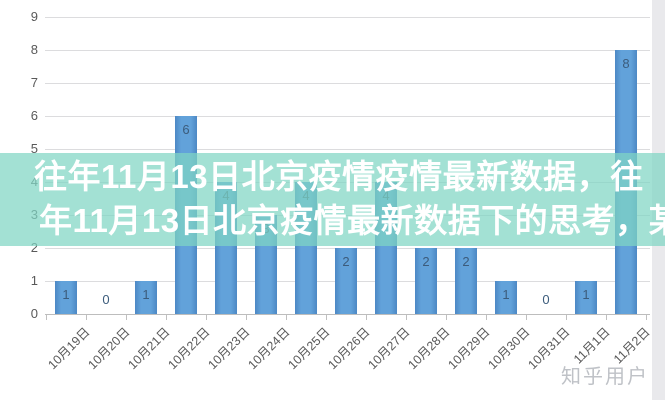 Image resolution: width=665 pixels, height=400 pixels. What do you see at coordinates (186, 129) in the screenshot?
I see `bar-value-label-10月22日: 6` at bounding box center [186, 129].